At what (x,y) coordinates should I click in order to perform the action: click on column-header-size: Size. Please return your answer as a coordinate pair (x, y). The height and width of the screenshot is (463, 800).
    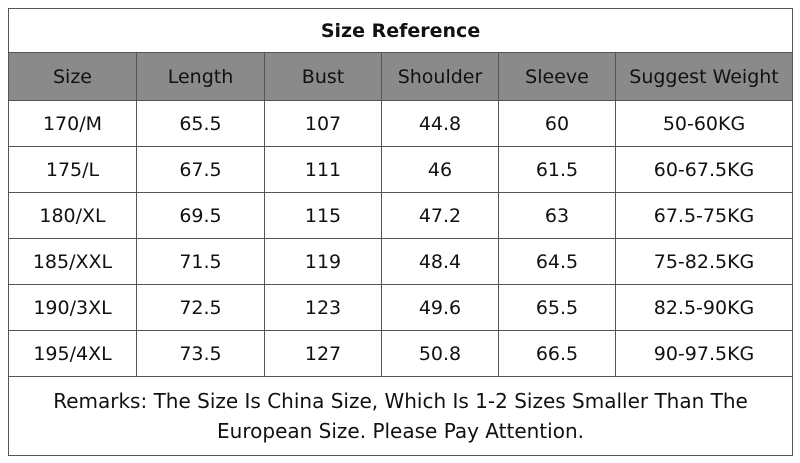
    Looking at the image, I should click on (72, 76).